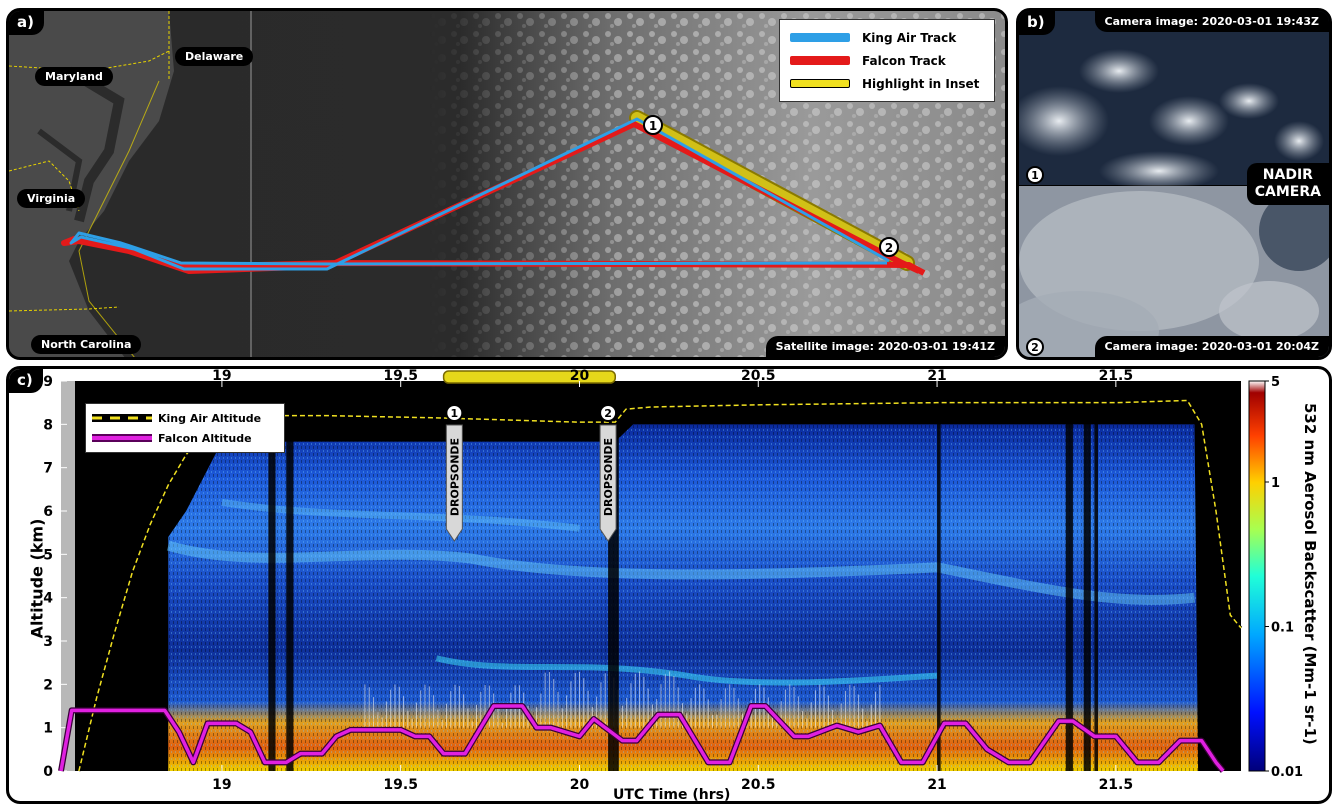  I want to click on legend-item-highlight: Highlight in Inset, so click(887, 83).